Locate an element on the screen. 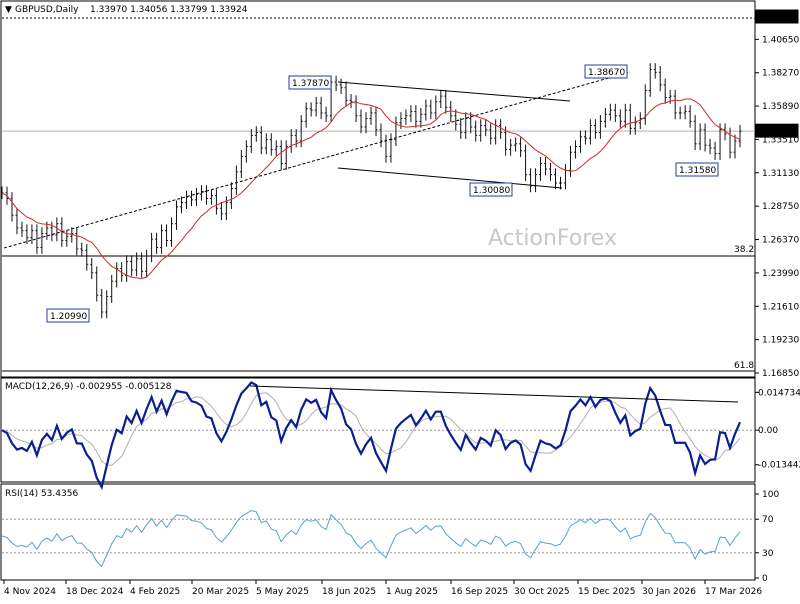 This screenshot has height=604, width=800. fib-61-label: 61.8 is located at coordinates (744, 366).